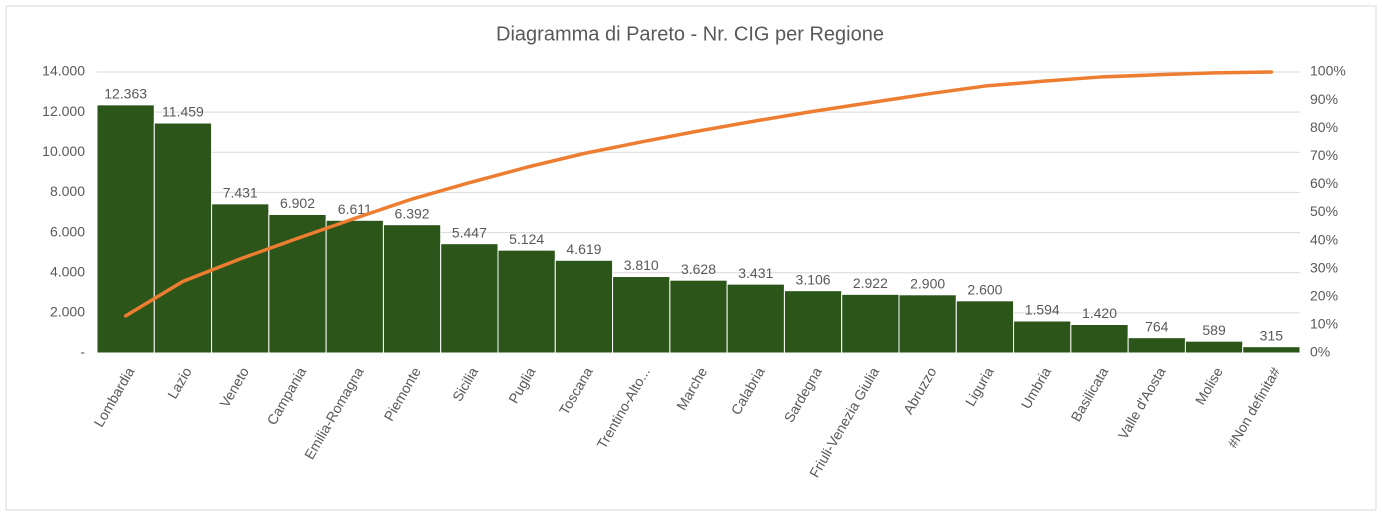  I want to click on y2-tick-label: 10%, so click(1324, 324).